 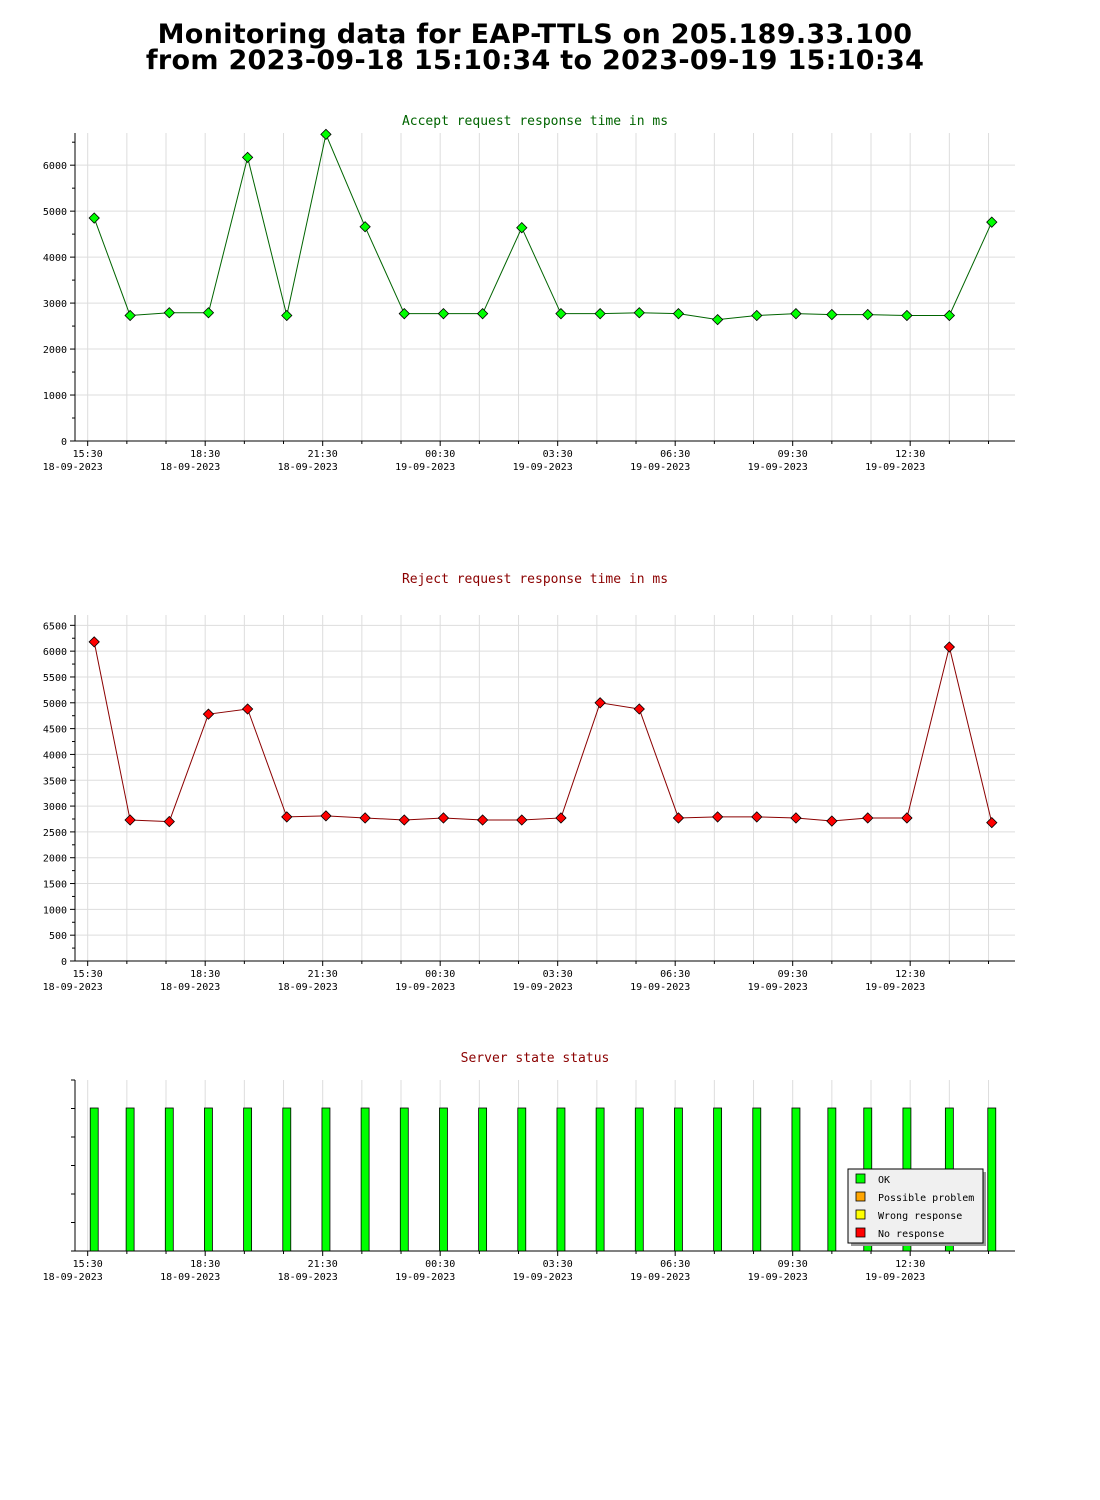 What do you see at coordinates (675, 454) in the screenshot?
I see `x-tick-label-time: 06:30` at bounding box center [675, 454].